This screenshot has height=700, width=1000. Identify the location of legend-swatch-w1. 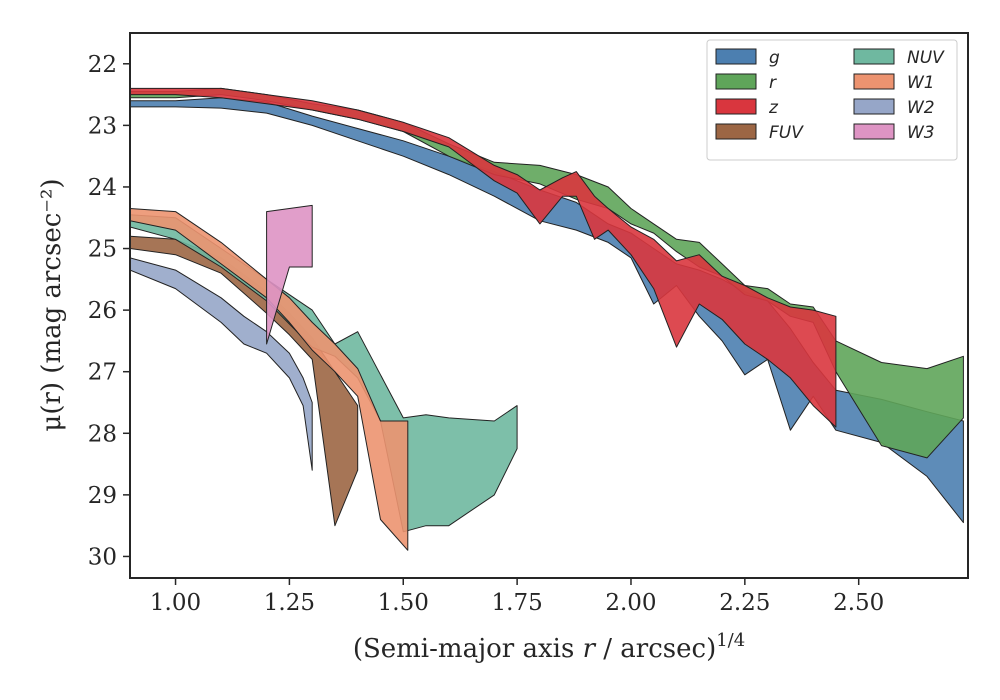
(874, 81).